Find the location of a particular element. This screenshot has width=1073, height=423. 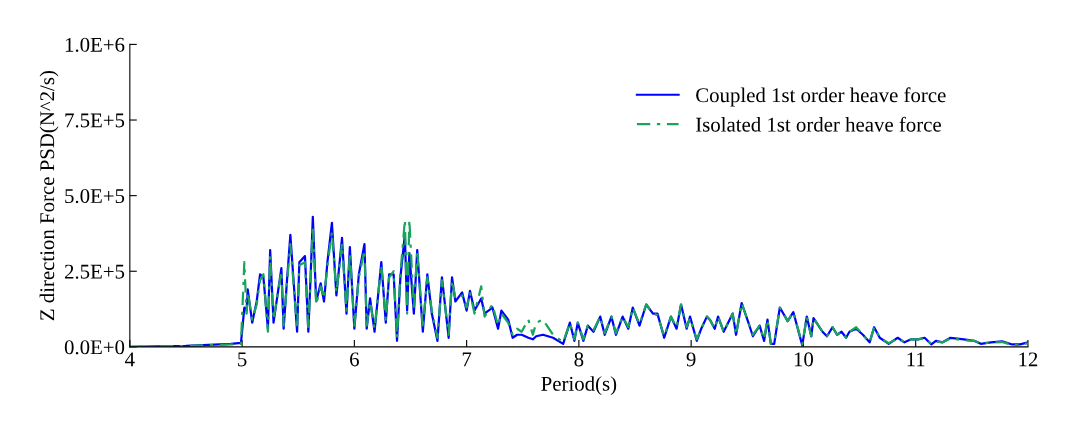

legend-label: Isolated 1st order heave force is located at coordinates (818, 124).